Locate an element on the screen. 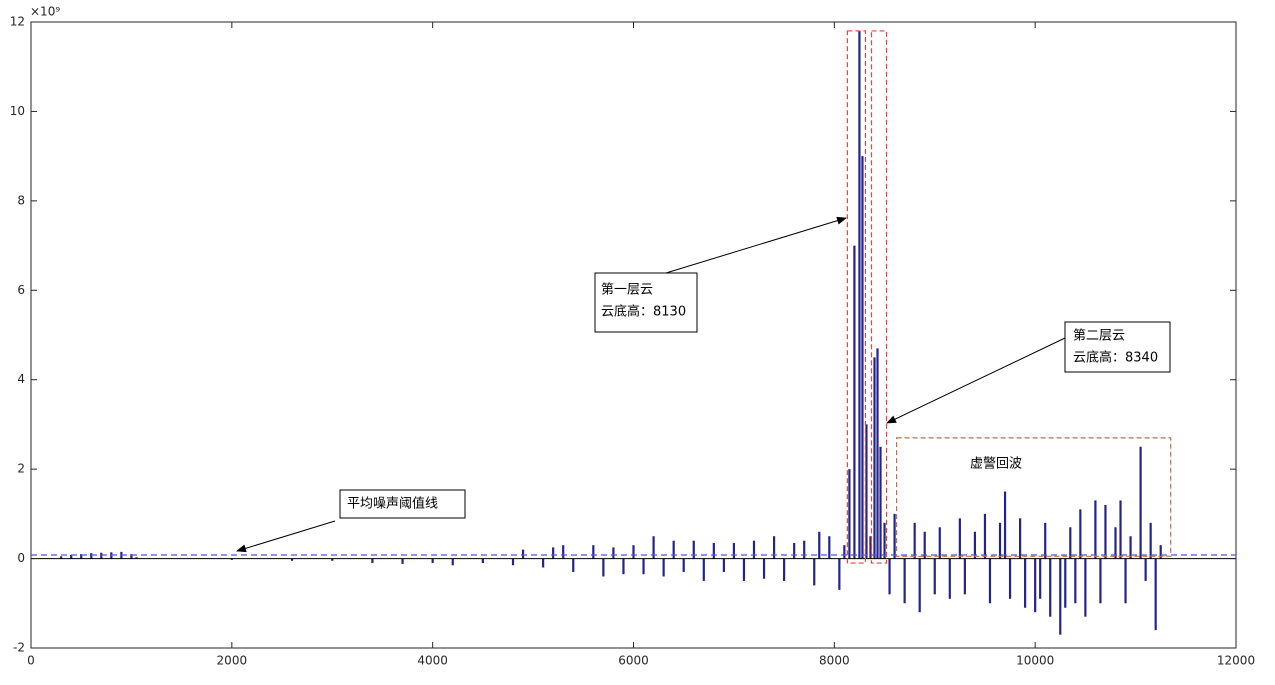 Image resolution: width=1275 pixels, height=685 pixels. annotation-text: 平均噪声阈值线 is located at coordinates (392, 504).